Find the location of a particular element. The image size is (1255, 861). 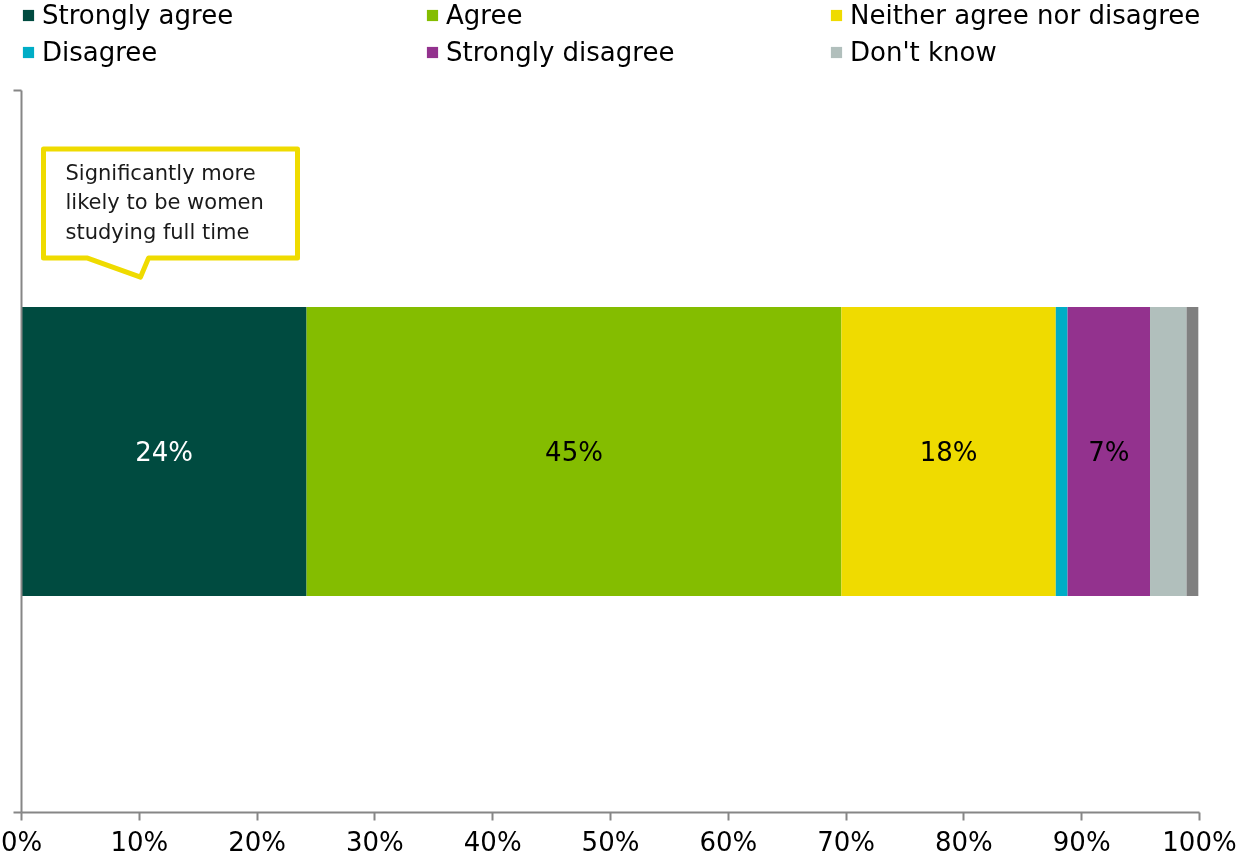

x-tick-label: 60% is located at coordinates (728, 841).